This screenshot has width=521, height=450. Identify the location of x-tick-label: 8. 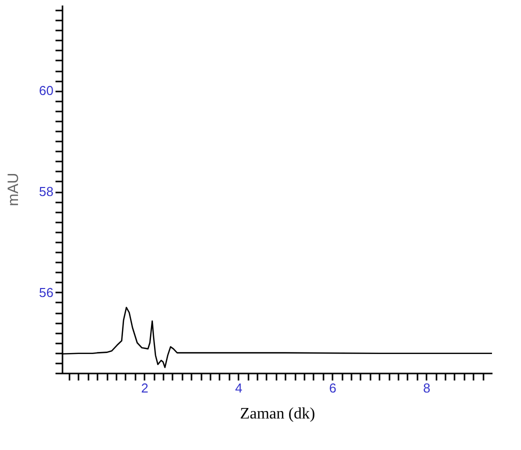
(426, 388).